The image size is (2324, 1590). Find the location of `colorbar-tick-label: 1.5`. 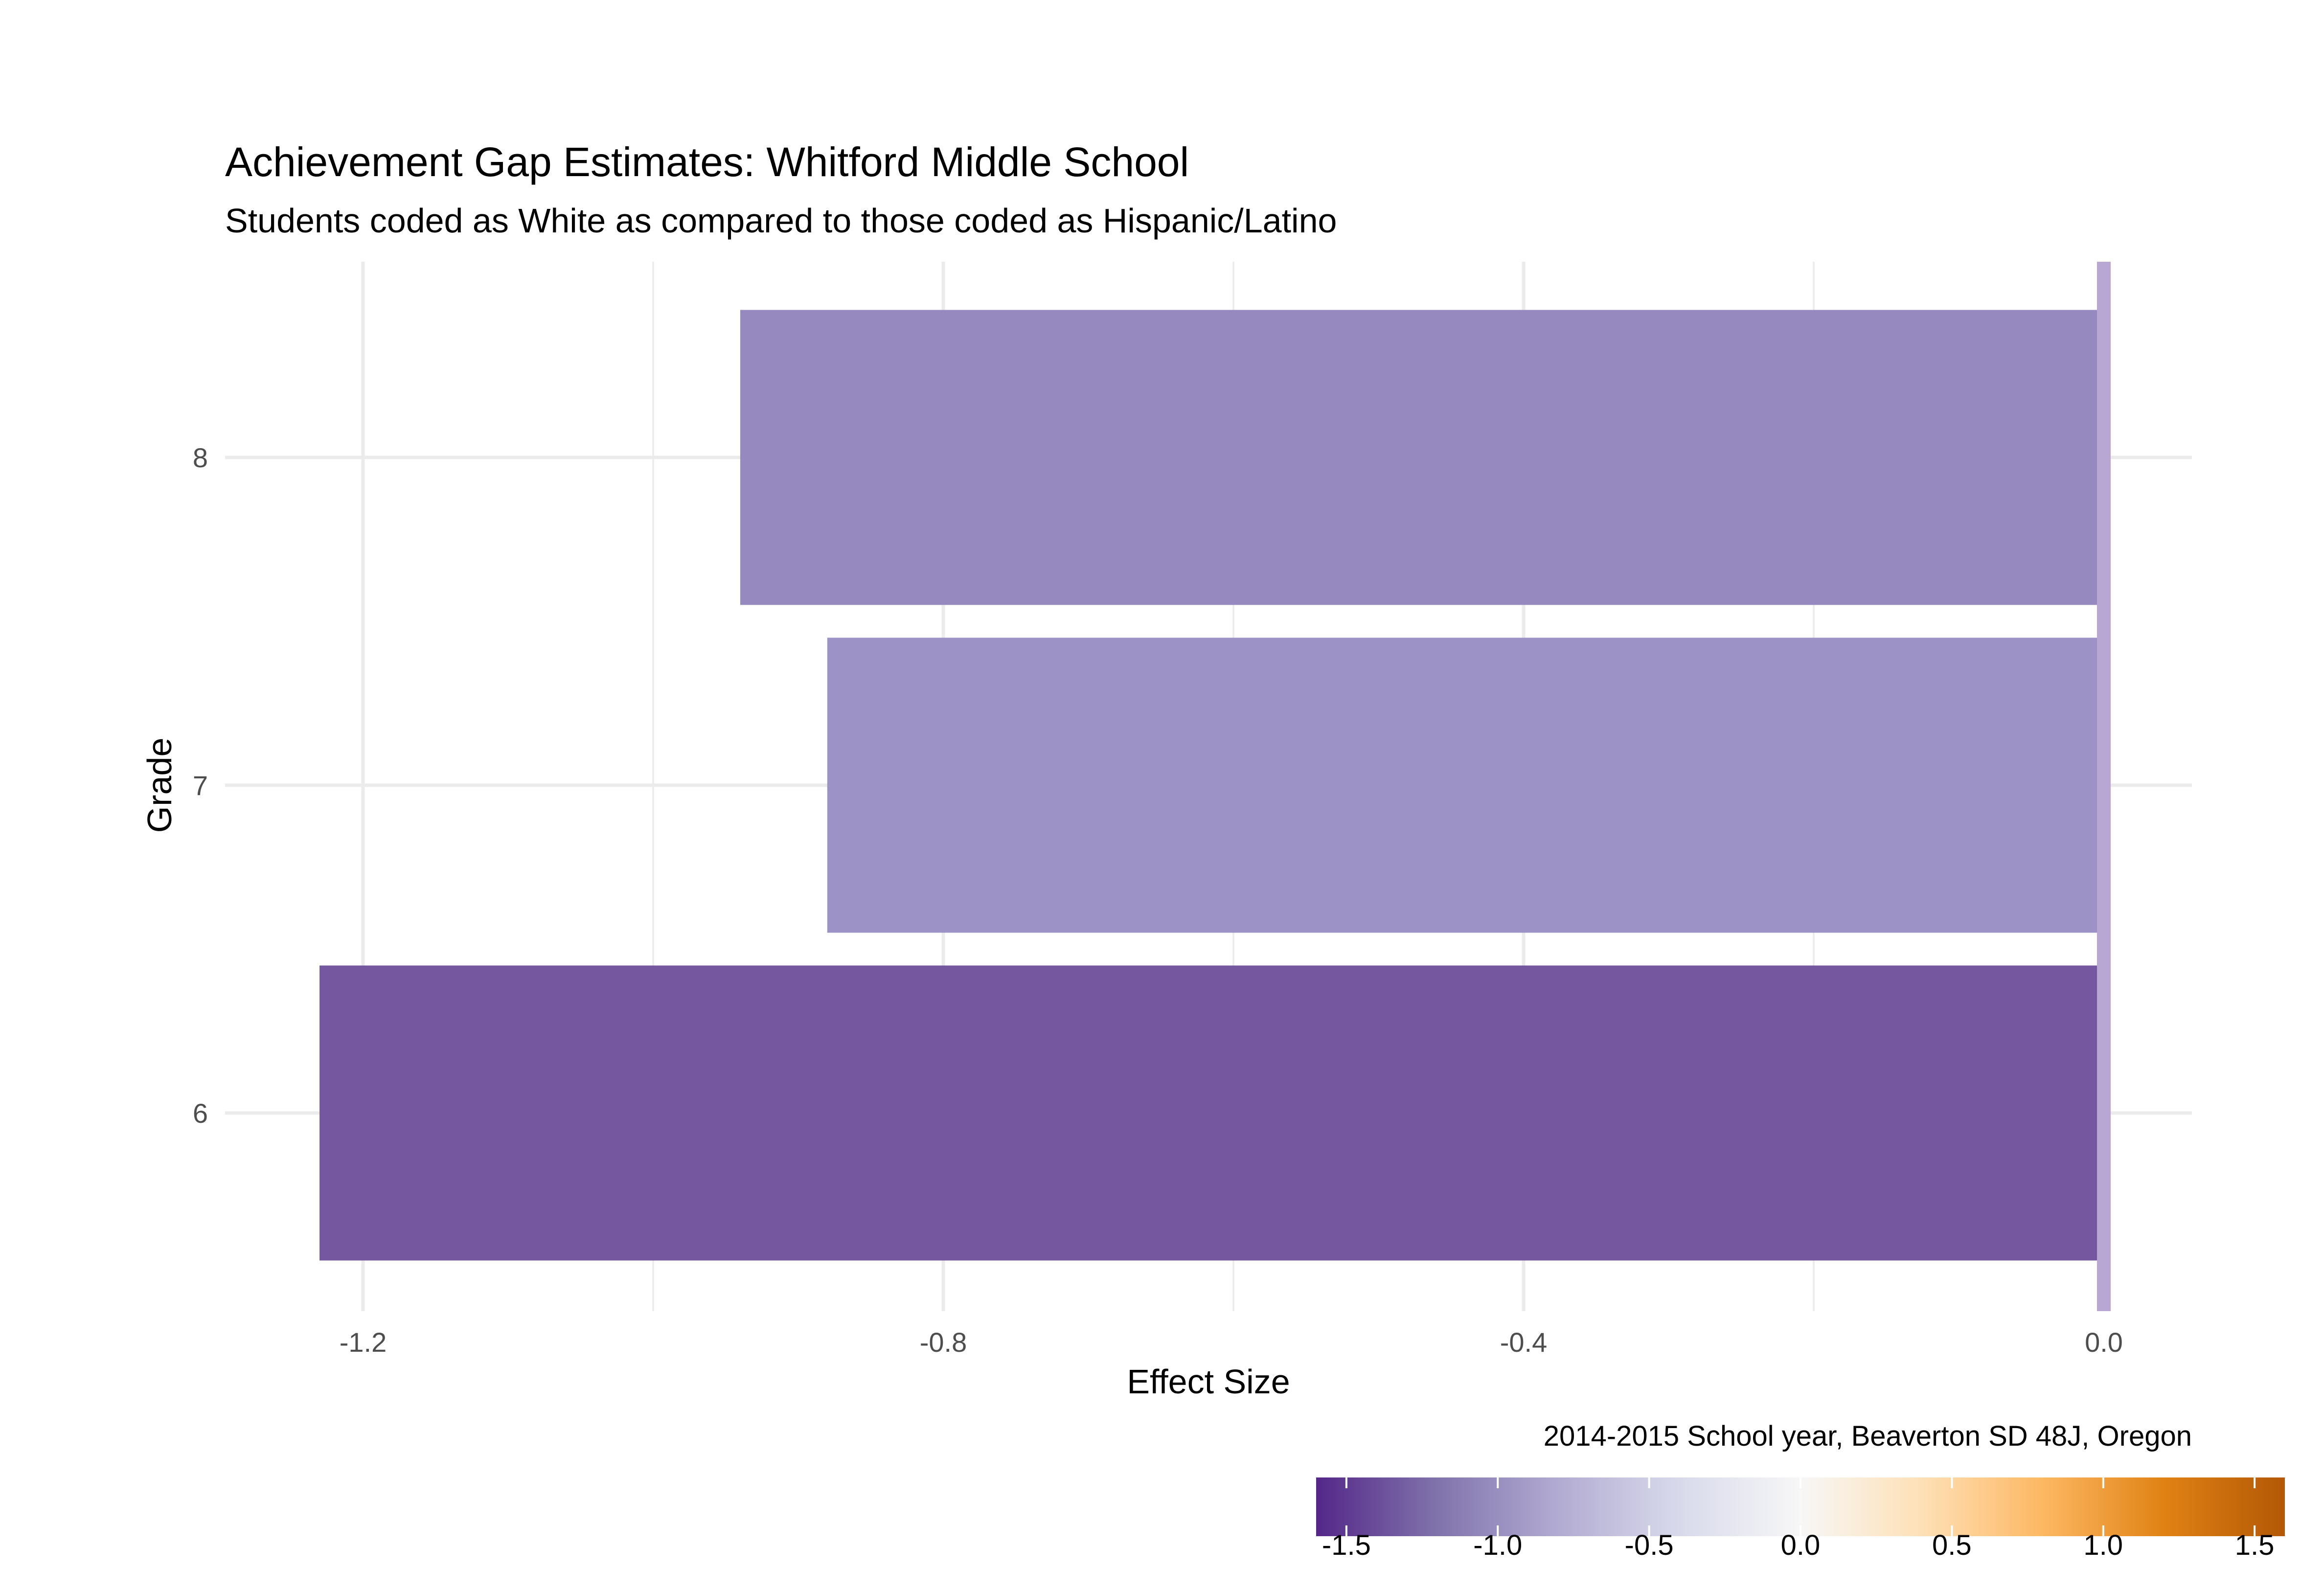

colorbar-tick-label: 1.5 is located at coordinates (2255, 1545).